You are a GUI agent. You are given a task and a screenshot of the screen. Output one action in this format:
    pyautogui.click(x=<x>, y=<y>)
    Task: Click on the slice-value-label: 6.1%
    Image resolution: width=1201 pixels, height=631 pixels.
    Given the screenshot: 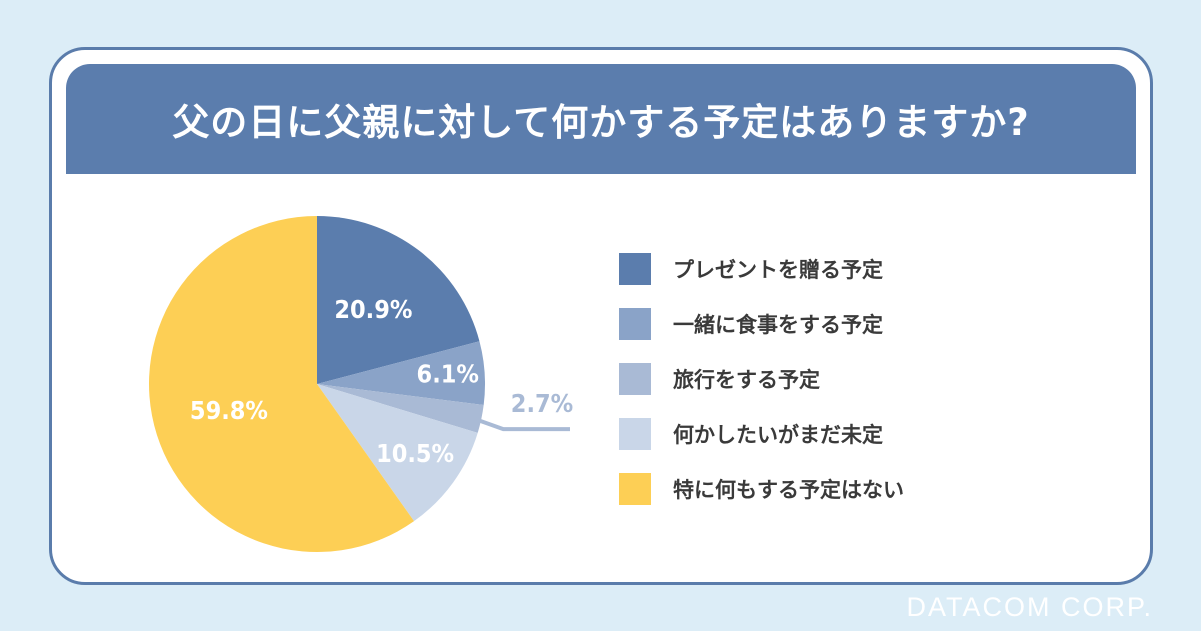 What is the action you would take?
    pyautogui.click(x=448, y=373)
    